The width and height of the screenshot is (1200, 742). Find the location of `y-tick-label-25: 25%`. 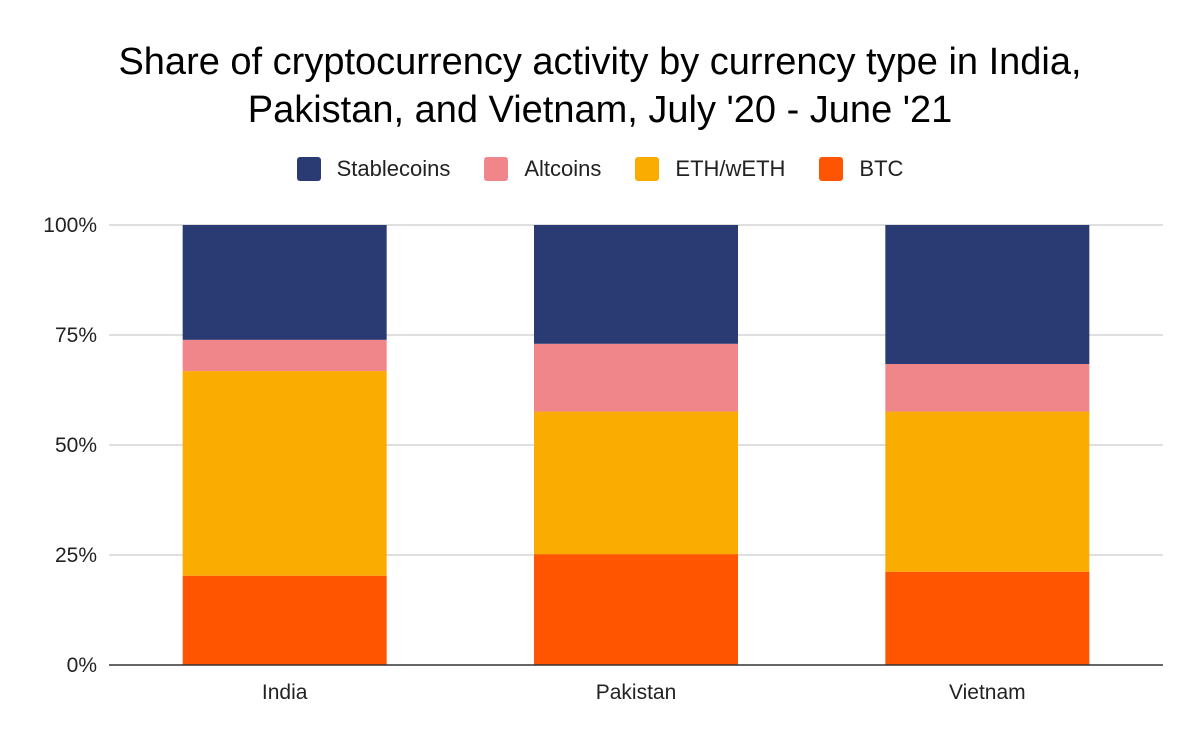

y-tick-label-25: 25% is located at coordinates (76, 555).